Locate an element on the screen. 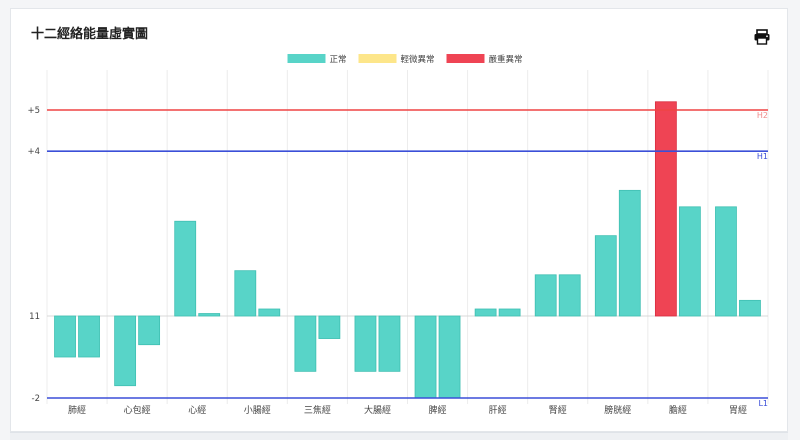 The image size is (800, 440). x-tick-label: 肺經 is located at coordinates (77, 410).